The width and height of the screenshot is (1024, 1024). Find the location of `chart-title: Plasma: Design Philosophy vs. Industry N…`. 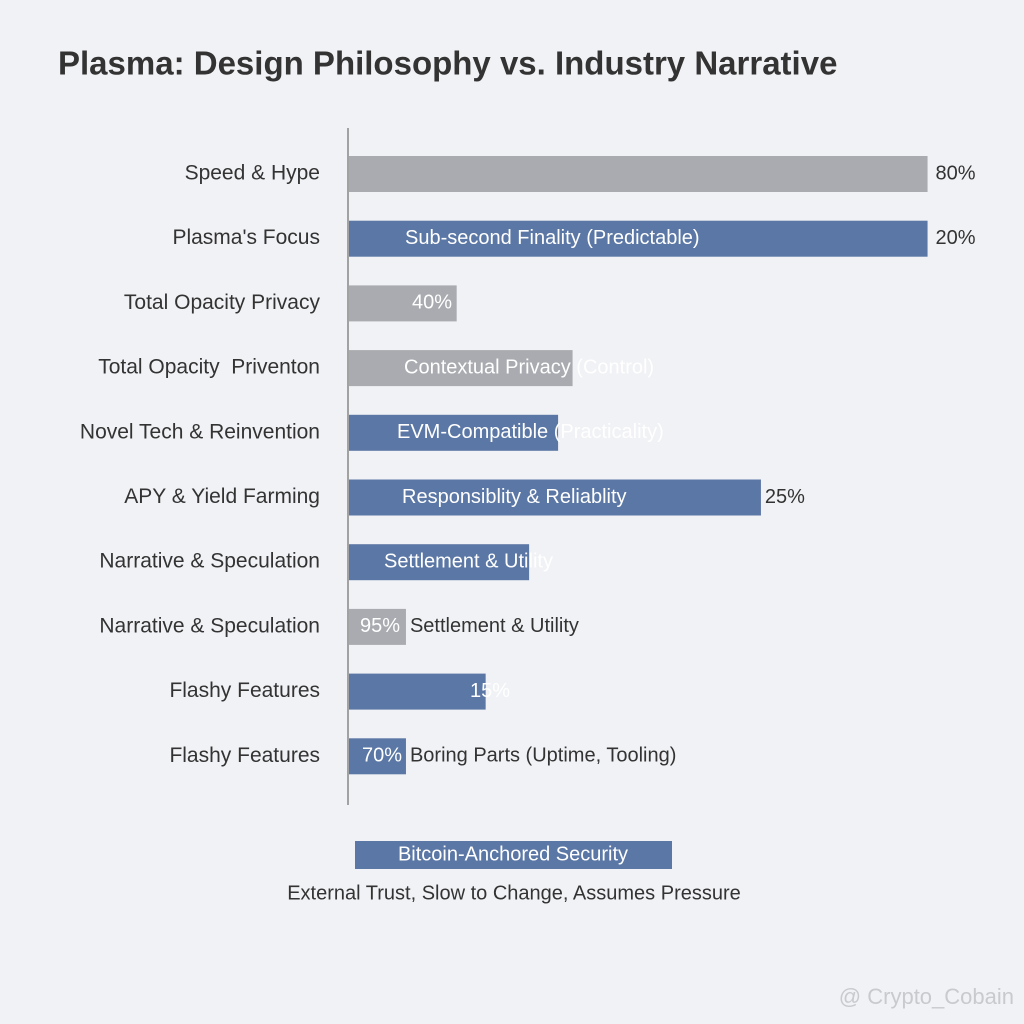

chart-title: Plasma: Design Philosophy vs. Industry N… is located at coordinates (447, 63).